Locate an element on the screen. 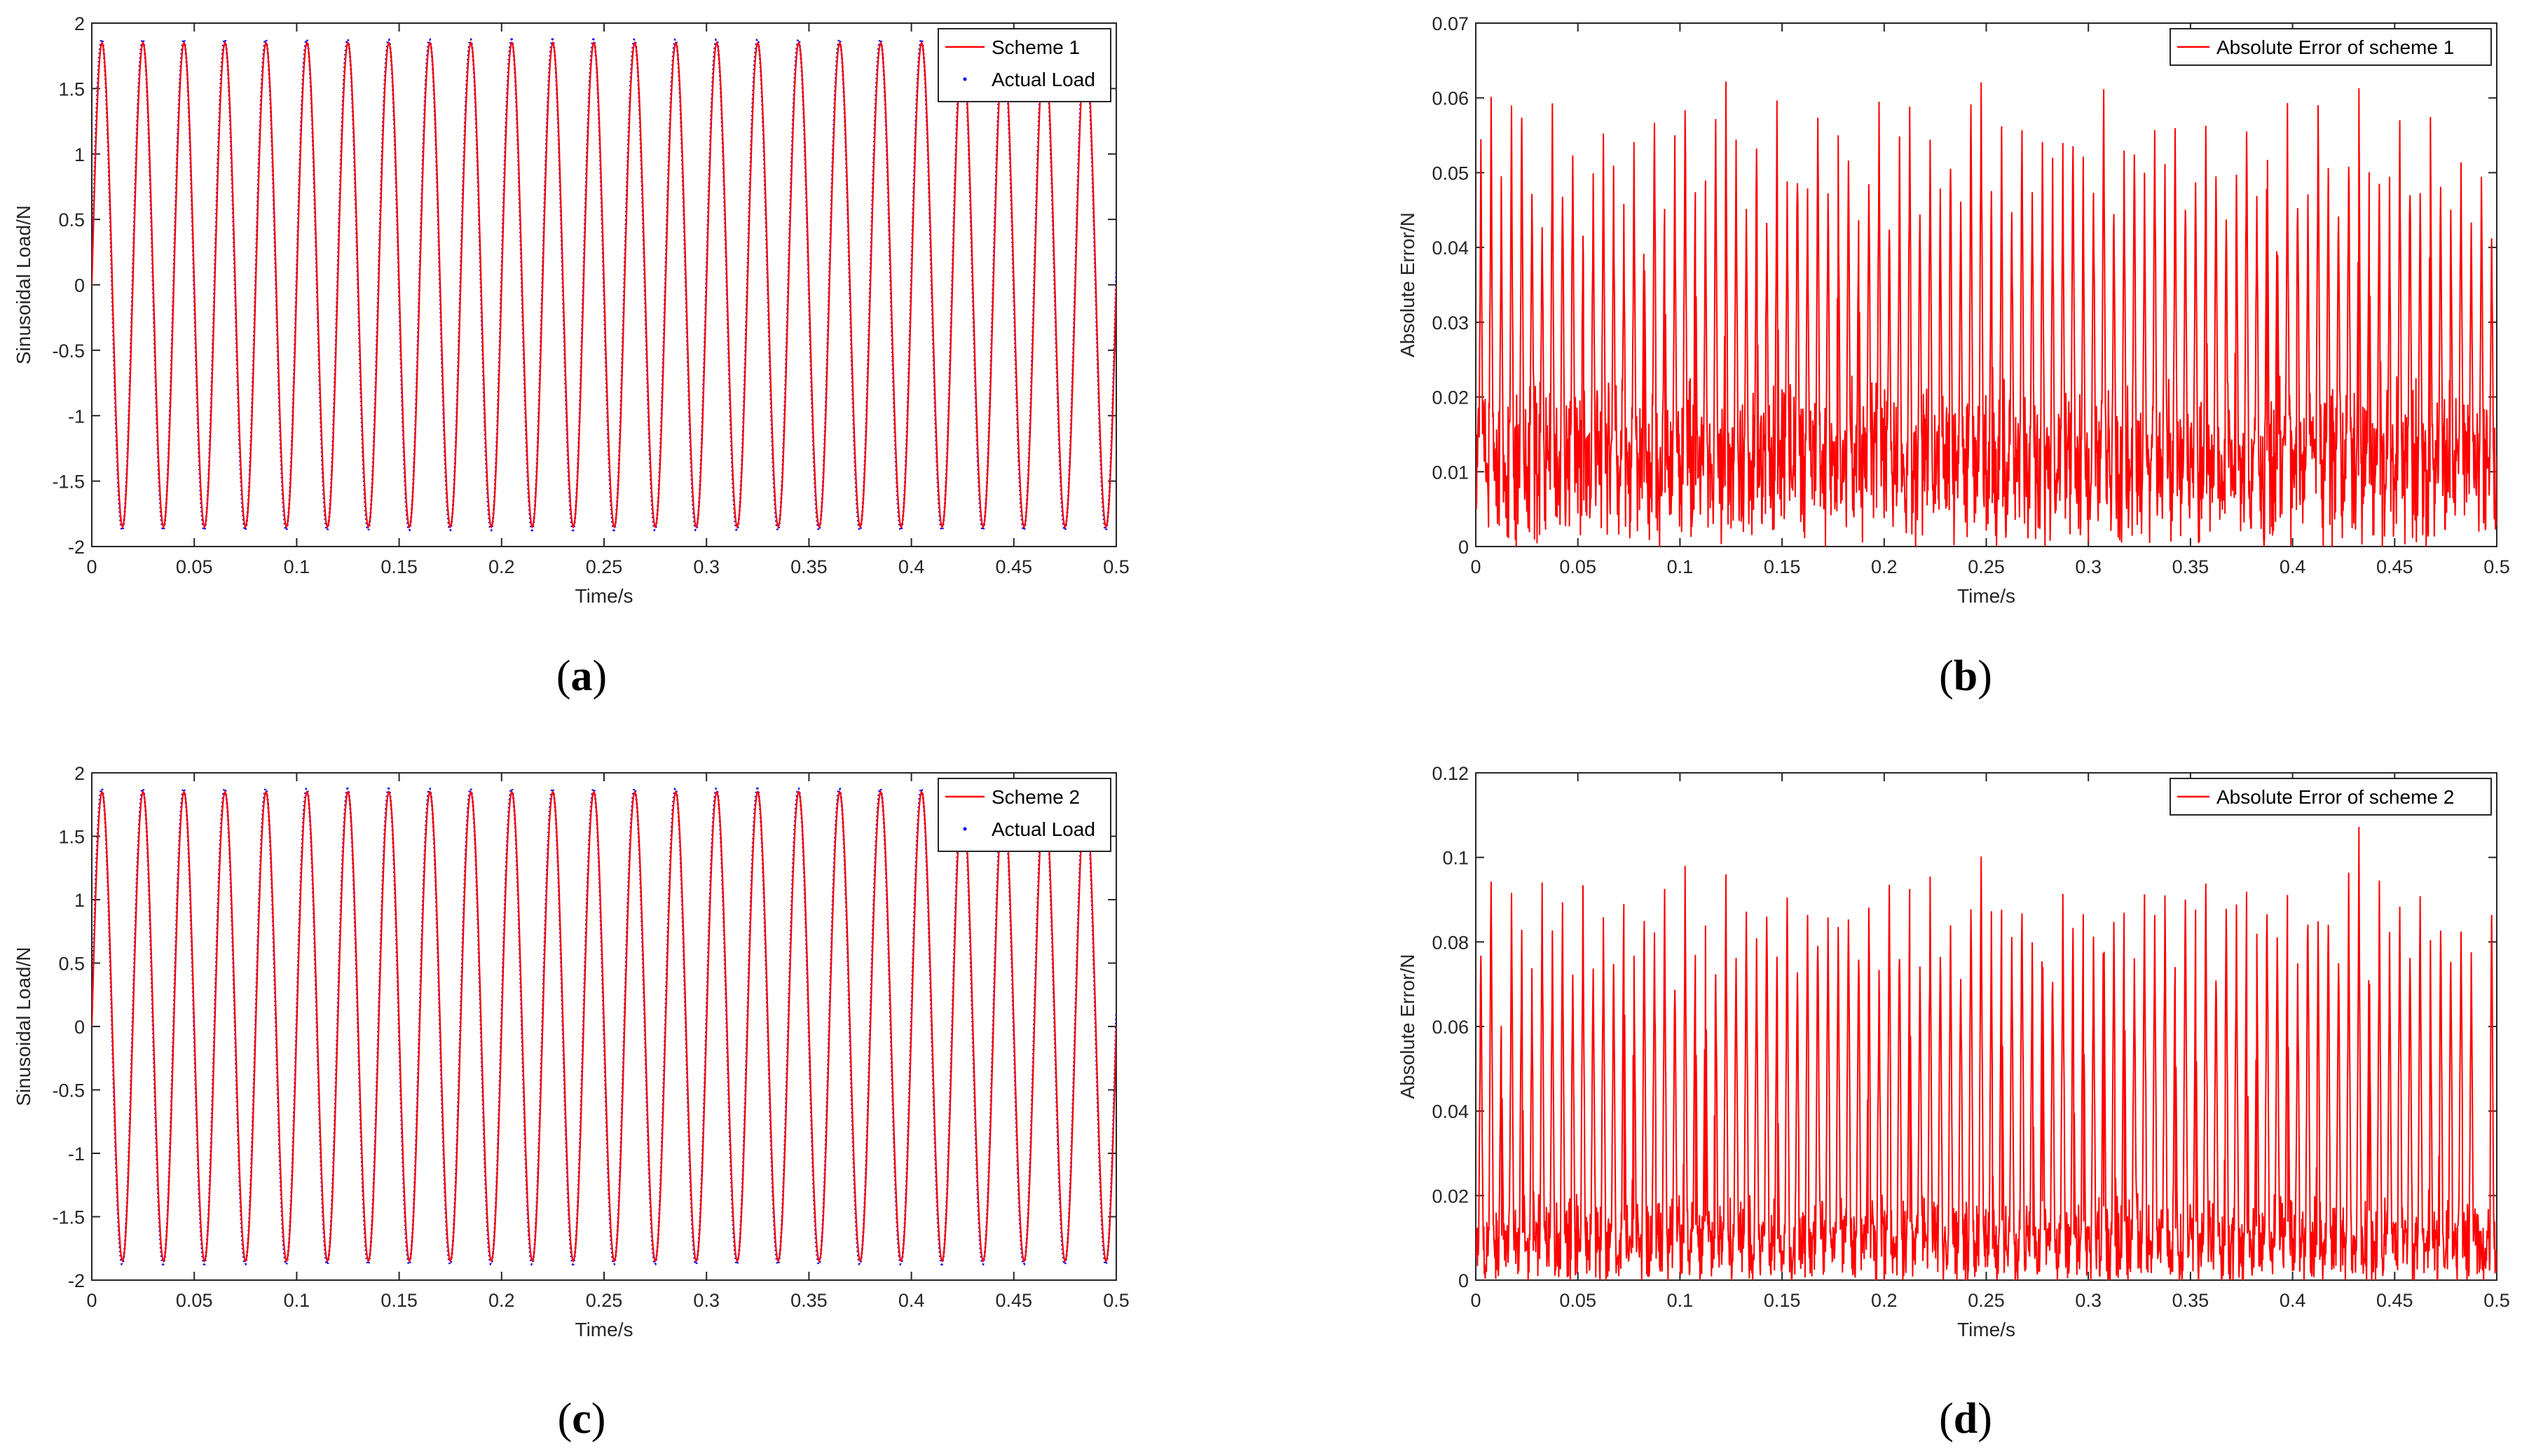 The image size is (2529, 1456). caption-letter: d is located at coordinates (1966, 1419).